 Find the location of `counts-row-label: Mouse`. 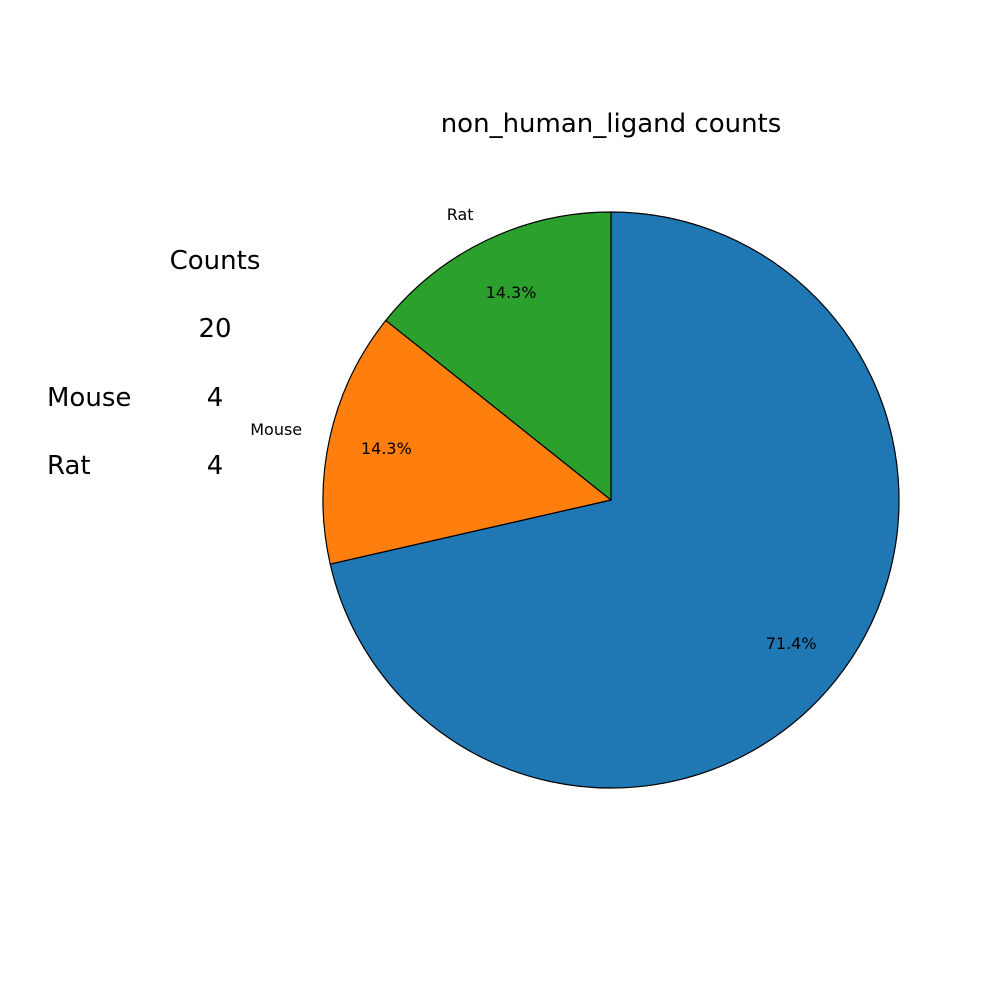

counts-row-label: Mouse is located at coordinates (89, 398).